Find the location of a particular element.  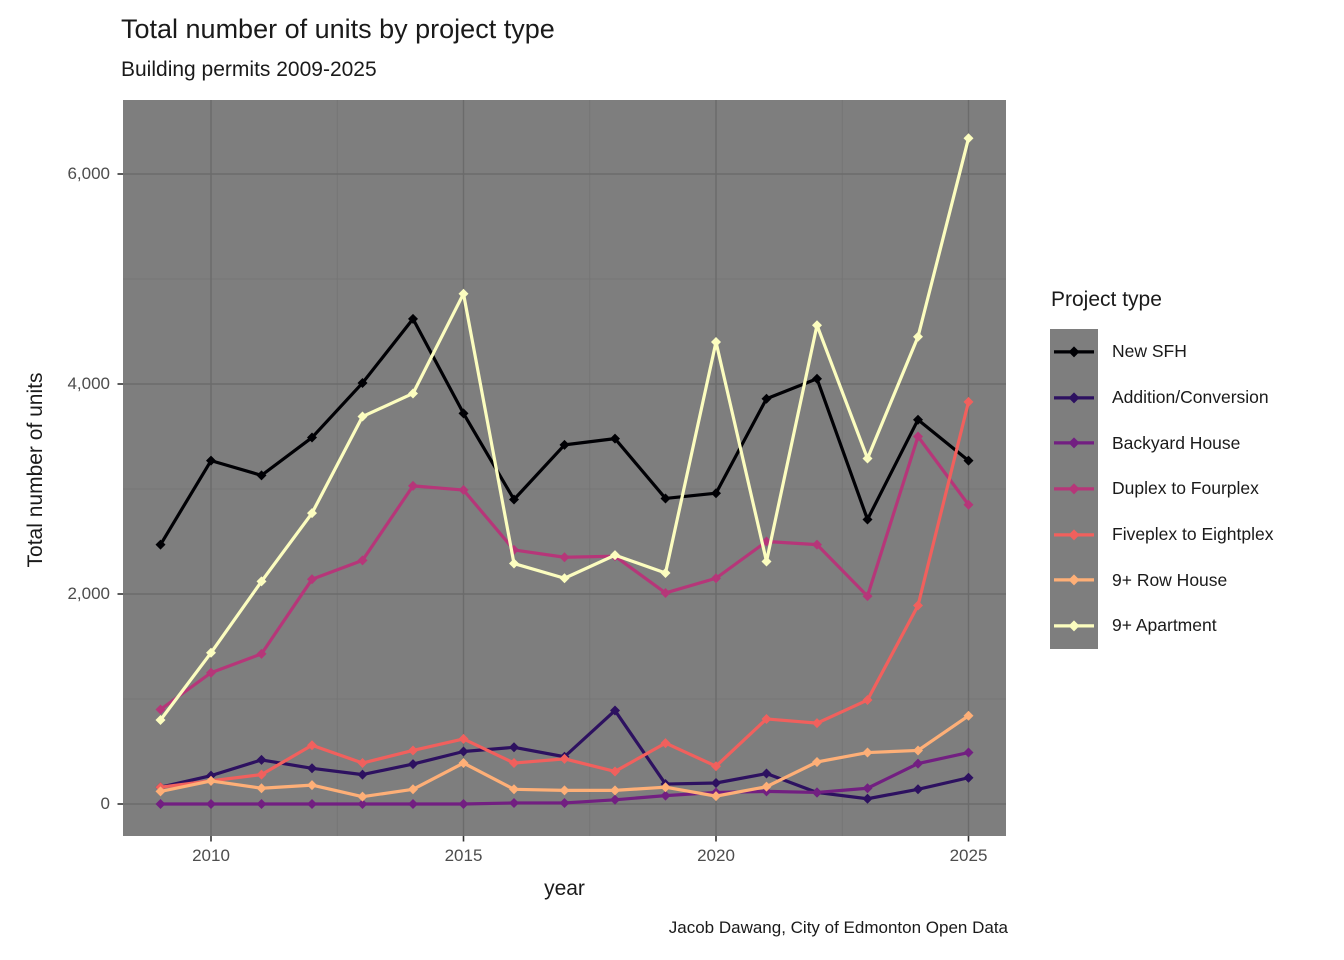

legend-label: New SFH is located at coordinates (1149, 351).